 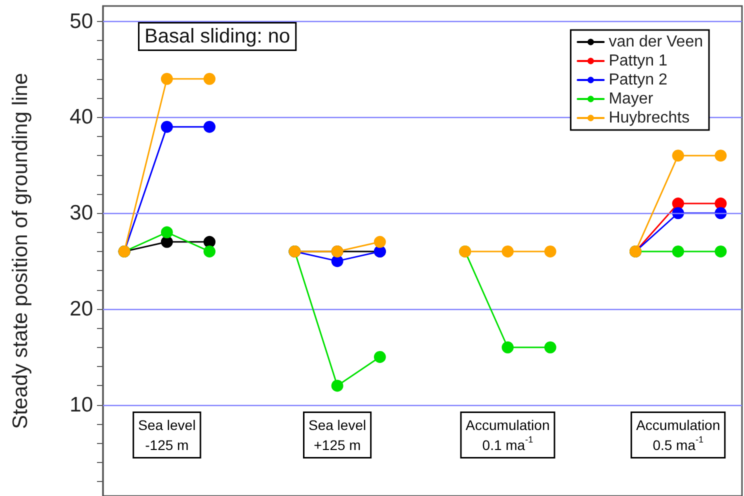 I want to click on annotation: Sea level -125 m, so click(x=167, y=435).